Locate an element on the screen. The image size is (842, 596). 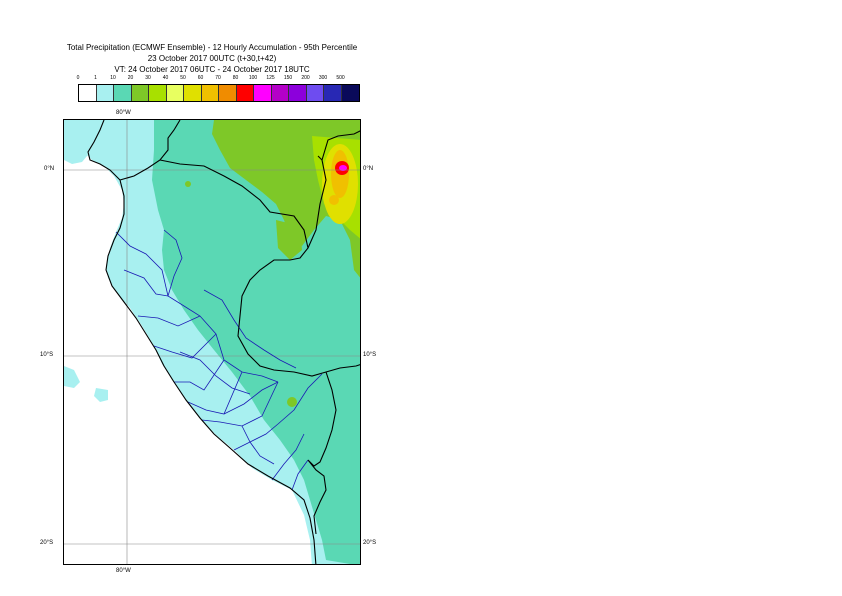
legend-label: 300 is located at coordinates (323, 78).